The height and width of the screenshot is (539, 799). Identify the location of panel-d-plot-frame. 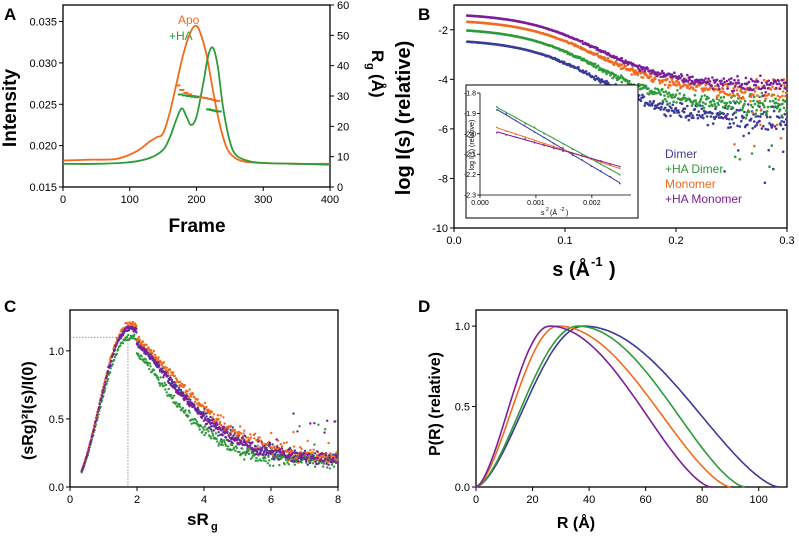
(631, 398).